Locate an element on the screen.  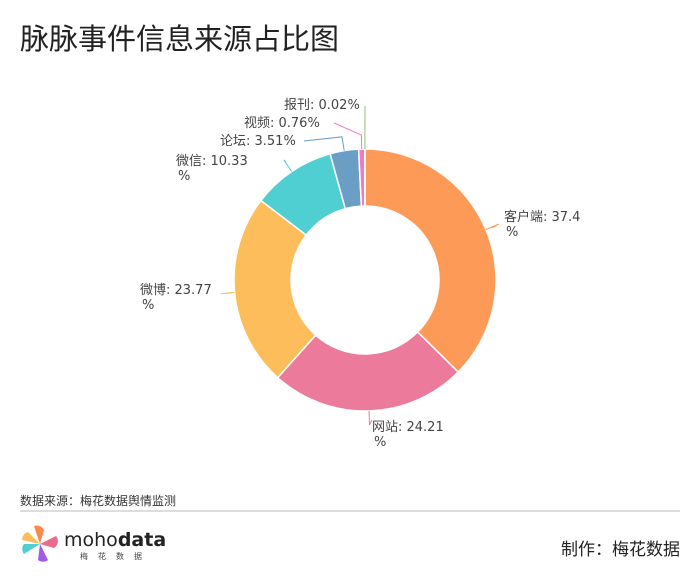
brand-subtitle: 梅花数据 is located at coordinates (116, 556).